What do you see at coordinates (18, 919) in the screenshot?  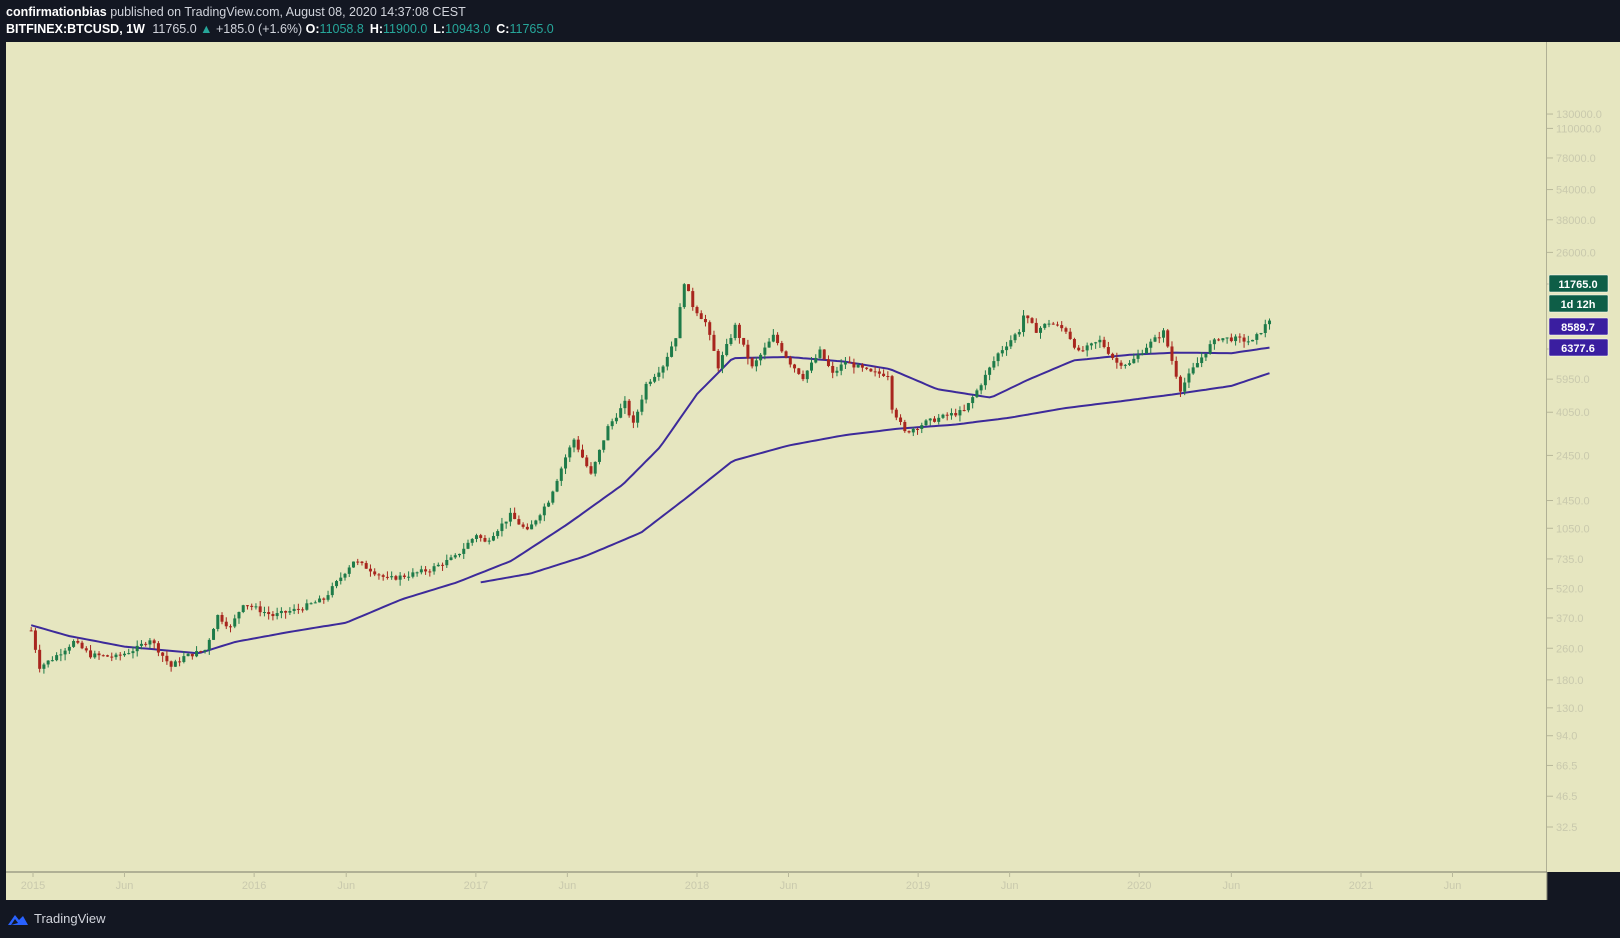 I see `tradingview-logo-icon` at bounding box center [18, 919].